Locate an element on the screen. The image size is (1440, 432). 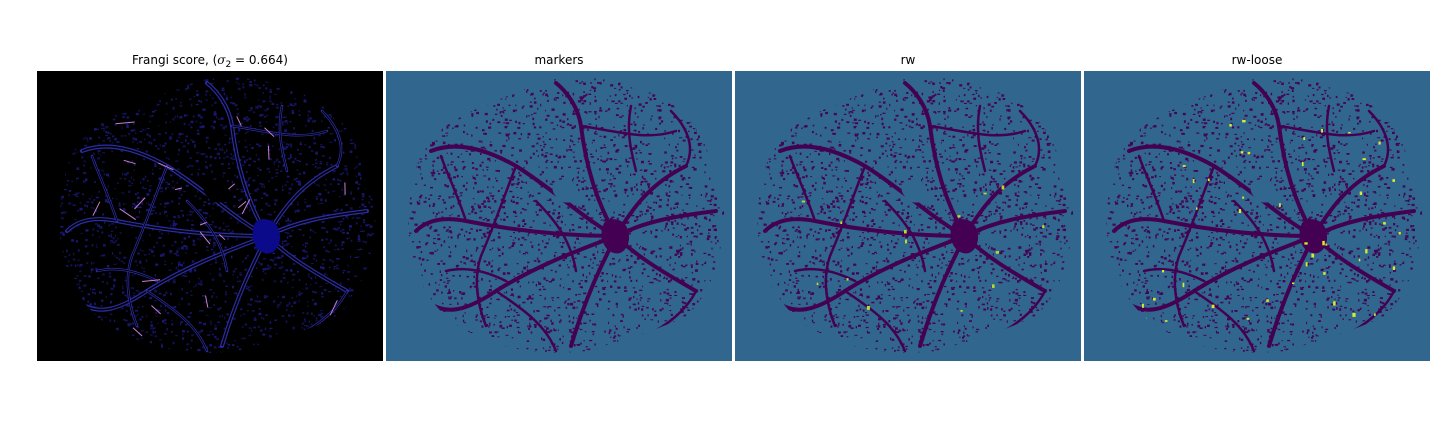
panel-title-rw: rw is located at coordinates (908, 60).